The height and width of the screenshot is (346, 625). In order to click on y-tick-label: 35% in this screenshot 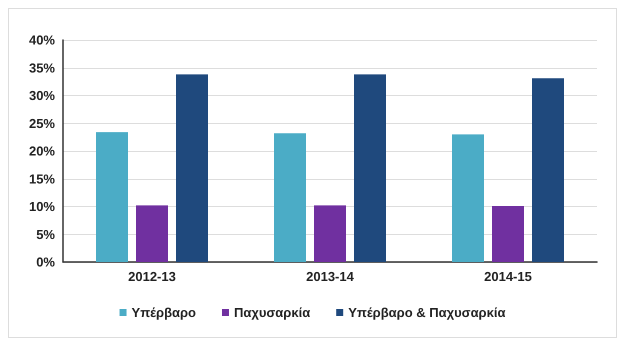, I will do `click(42, 68)`.